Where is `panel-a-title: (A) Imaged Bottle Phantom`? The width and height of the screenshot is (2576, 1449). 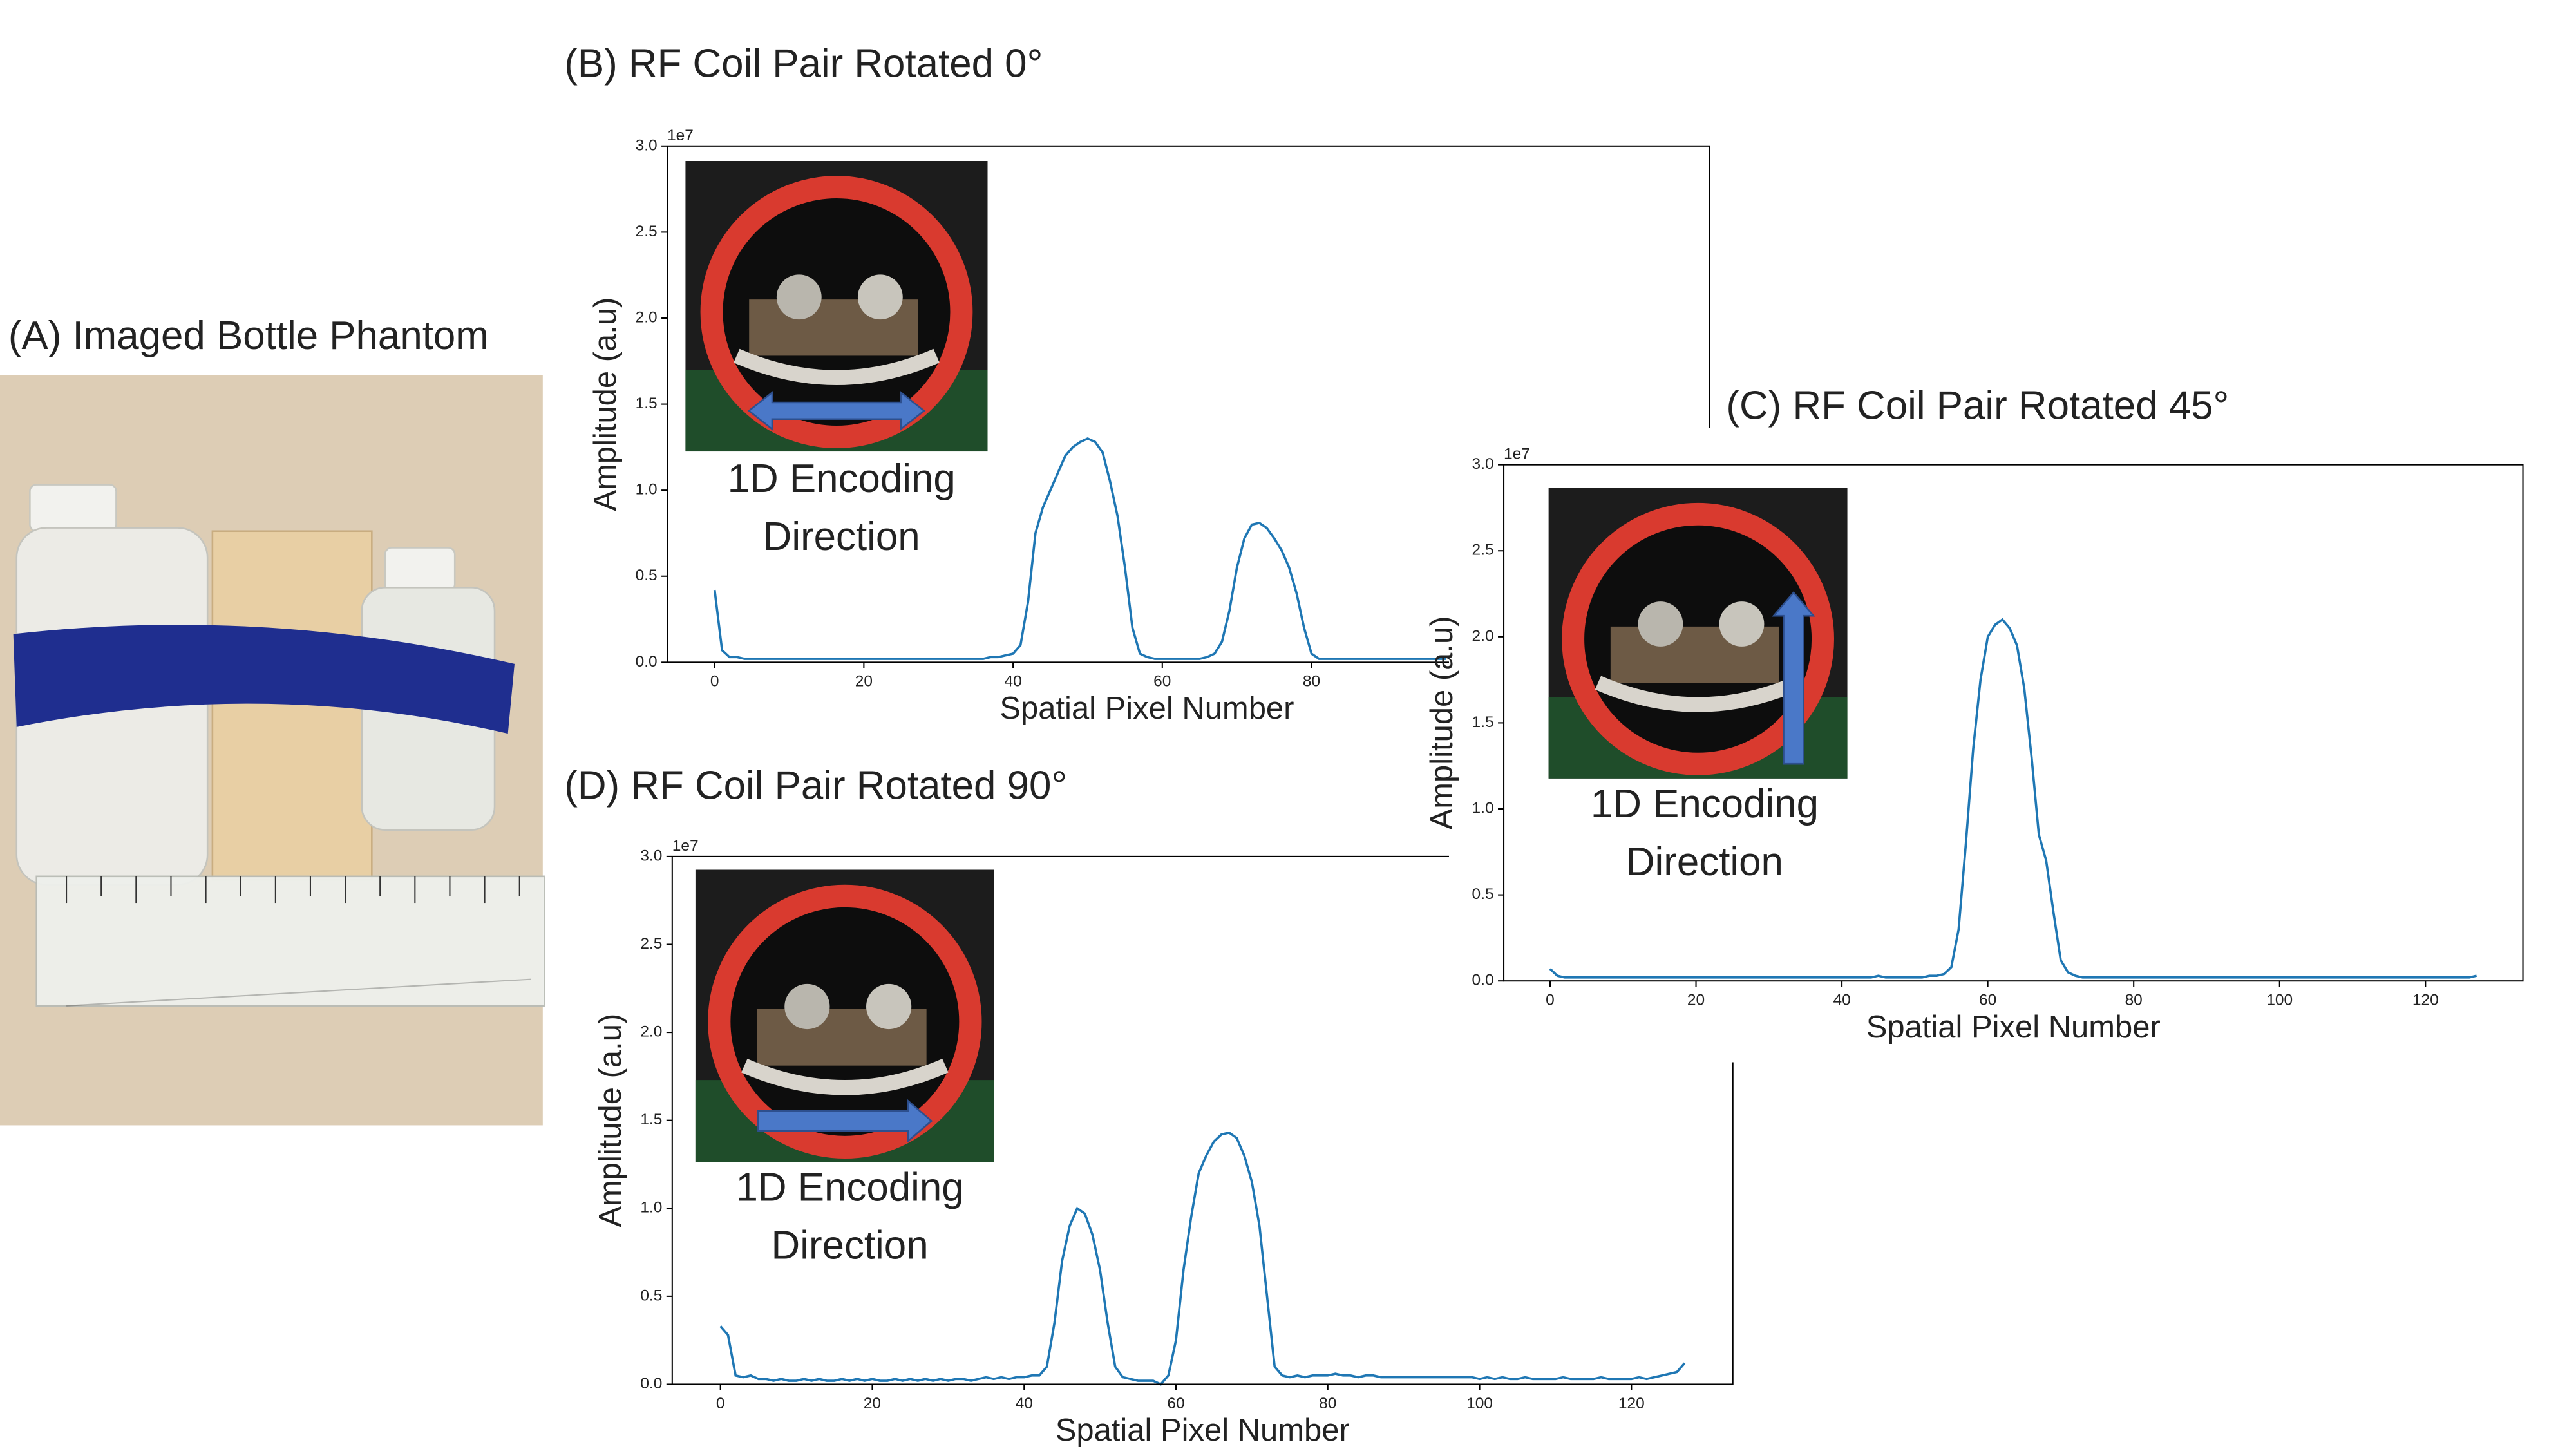 panel-a-title: (A) Imaged Bottle Phantom is located at coordinates (248, 336).